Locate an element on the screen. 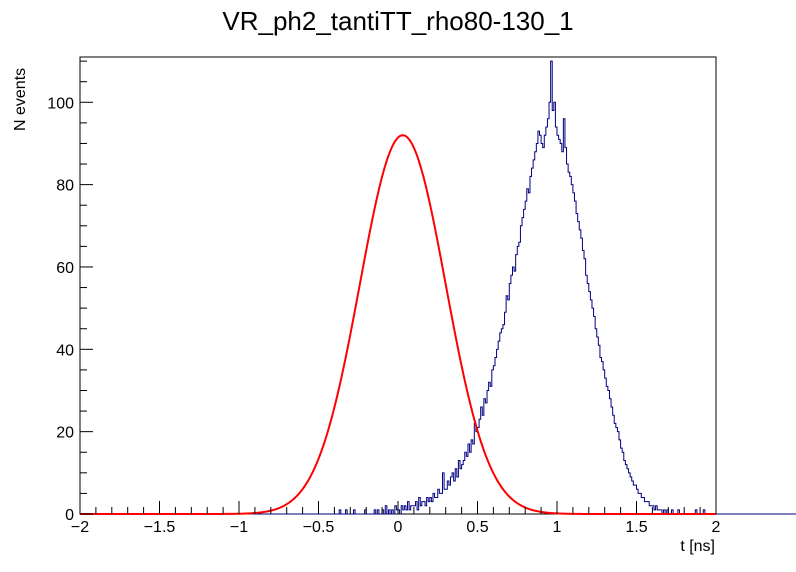 Image resolution: width=796 pixels, height=572 pixels. y-tick-label: 40 is located at coordinates (65, 350).